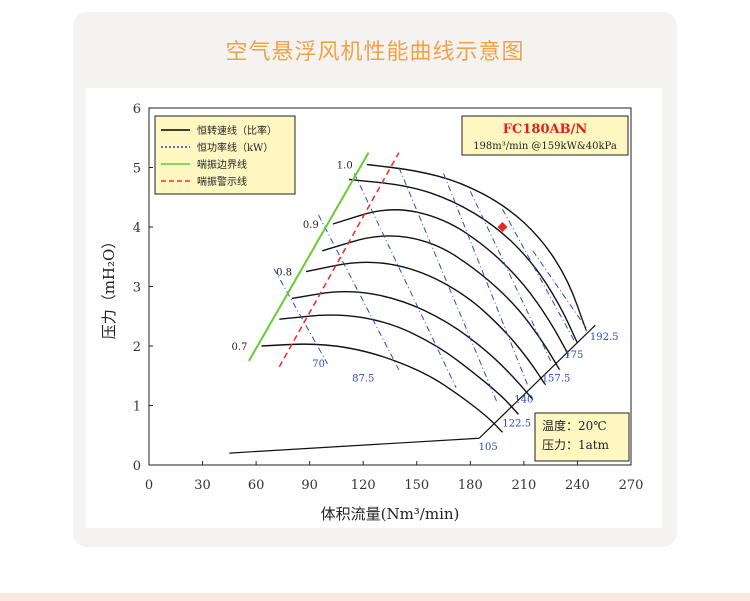  Describe the element at coordinates (137, 288) in the screenshot. I see `y-tick-label: 3` at that location.